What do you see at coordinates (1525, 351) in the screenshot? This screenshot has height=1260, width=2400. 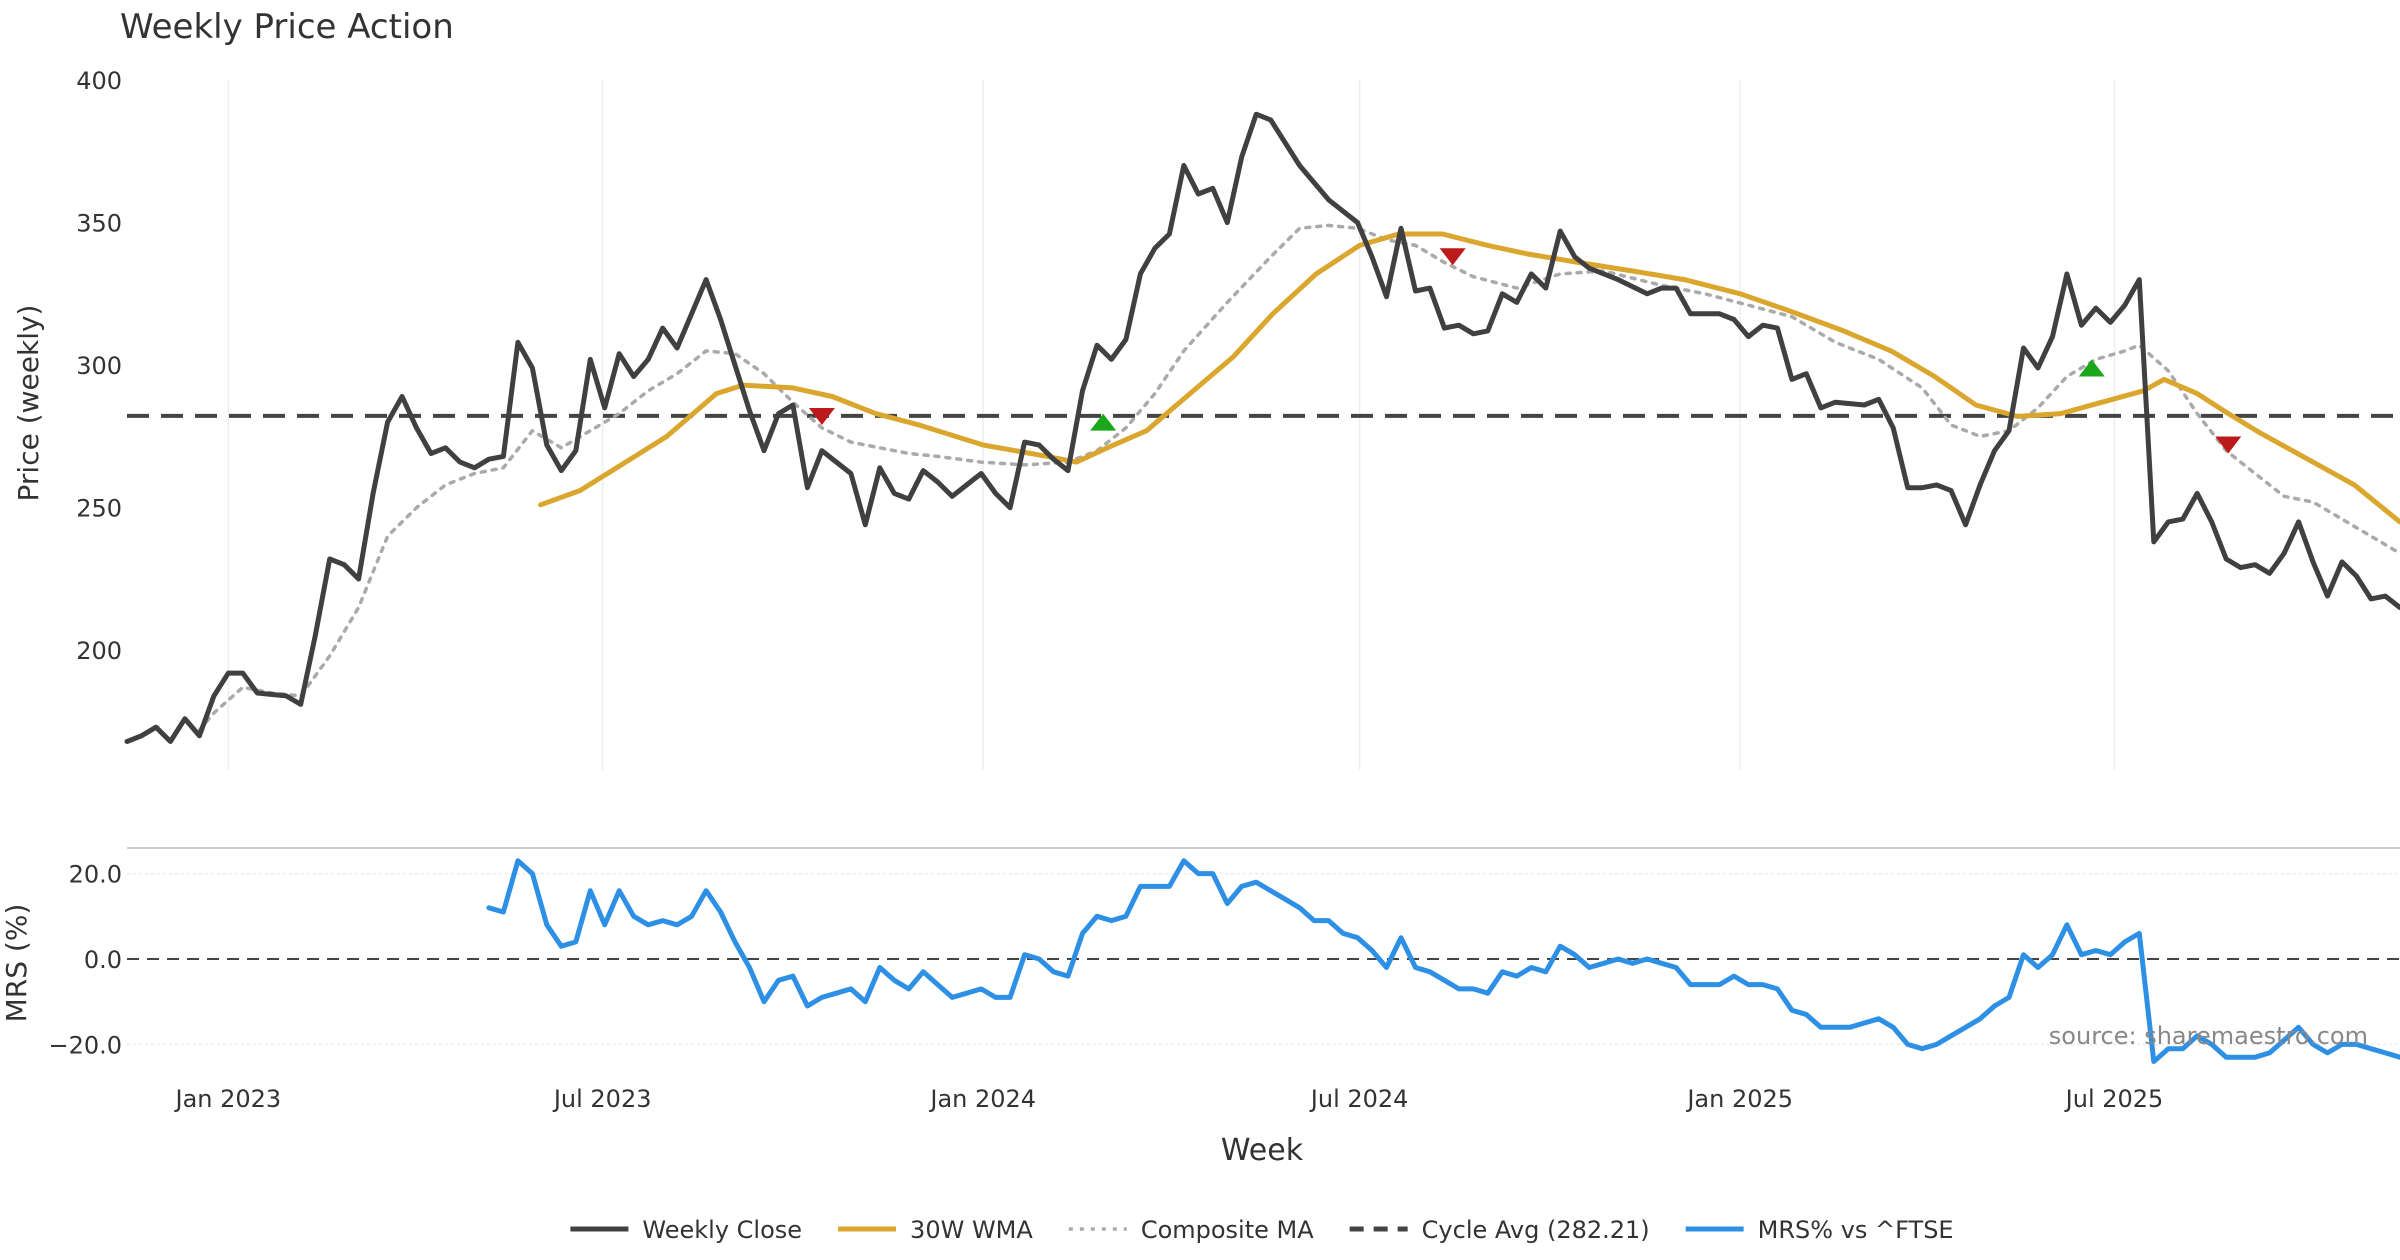 I see `signal-markers` at bounding box center [1525, 351].